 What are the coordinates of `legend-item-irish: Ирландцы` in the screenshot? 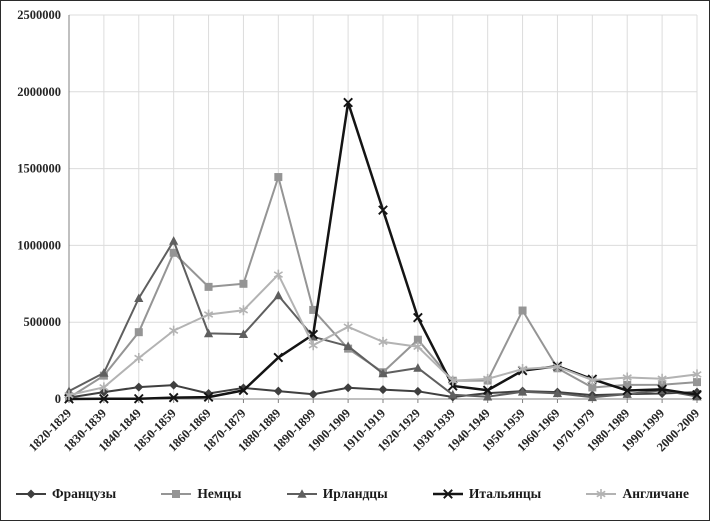 It's located at (337, 494).